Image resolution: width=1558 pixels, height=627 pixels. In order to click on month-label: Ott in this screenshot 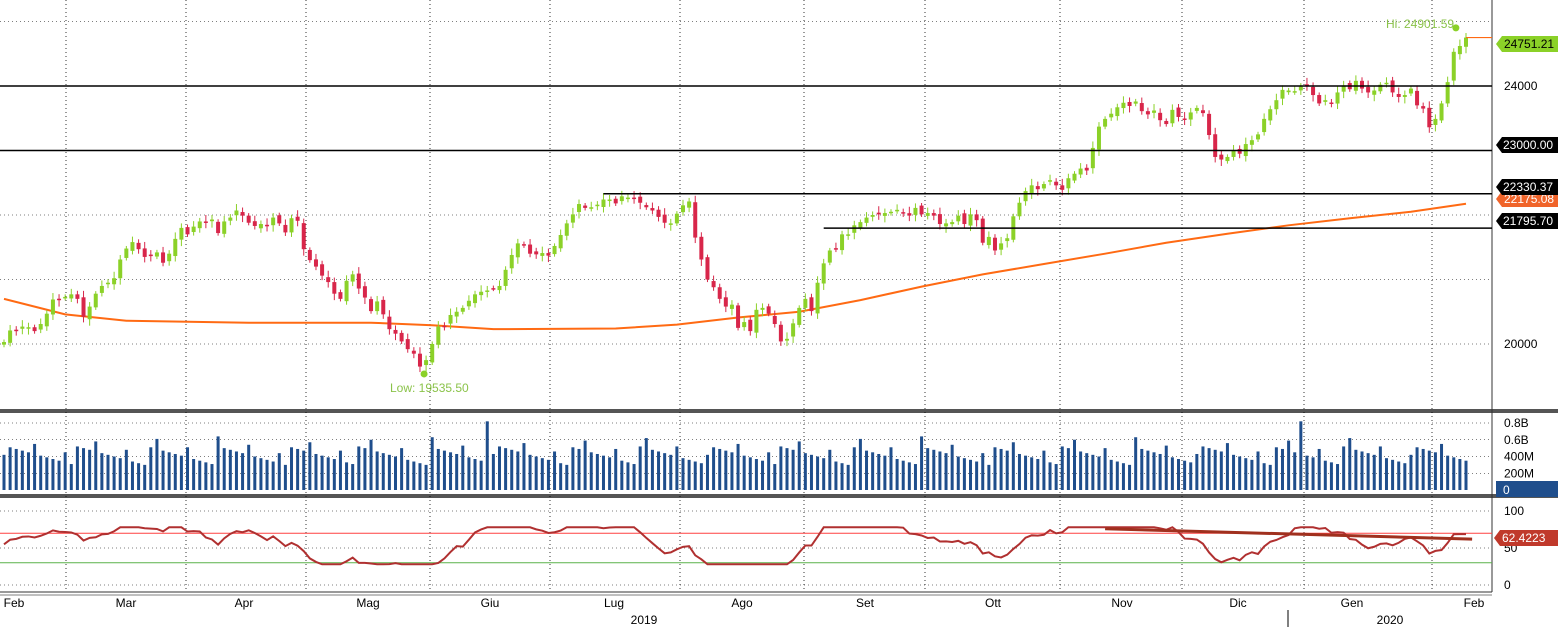, I will do `click(993, 603)`.